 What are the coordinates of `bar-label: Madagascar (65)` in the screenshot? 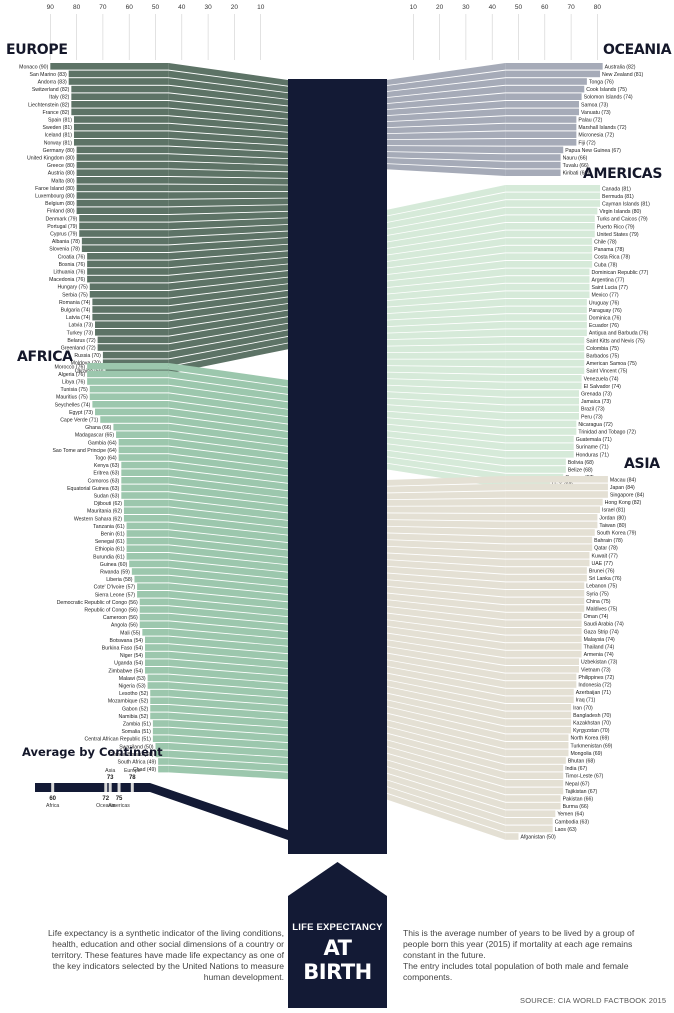 It's located at (94, 436).